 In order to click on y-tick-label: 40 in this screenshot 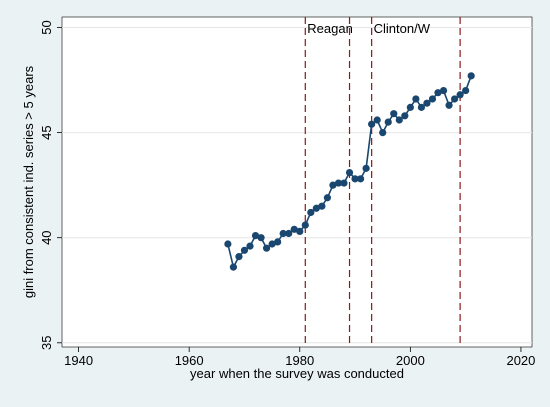, I will do `click(46, 237)`.